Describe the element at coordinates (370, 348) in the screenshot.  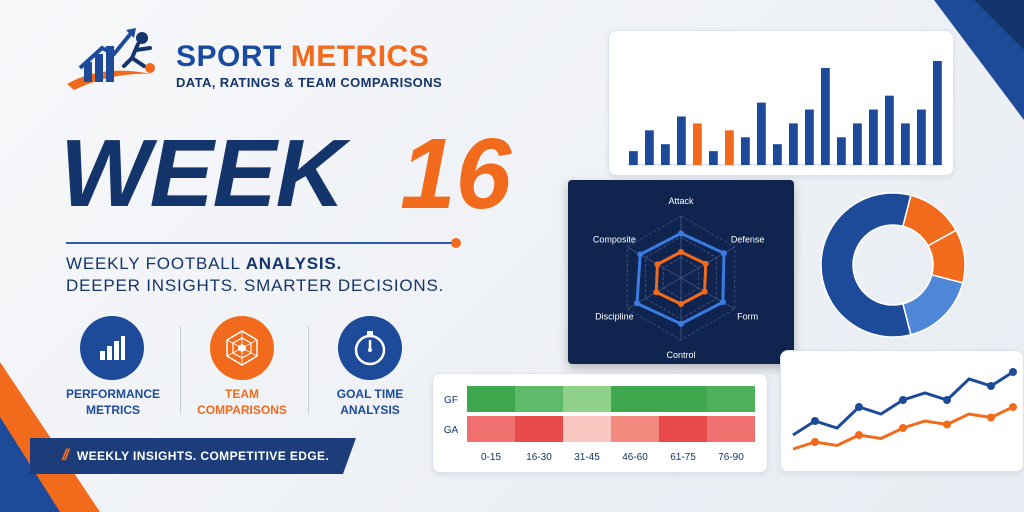
I see `stopwatch-icon` at that location.